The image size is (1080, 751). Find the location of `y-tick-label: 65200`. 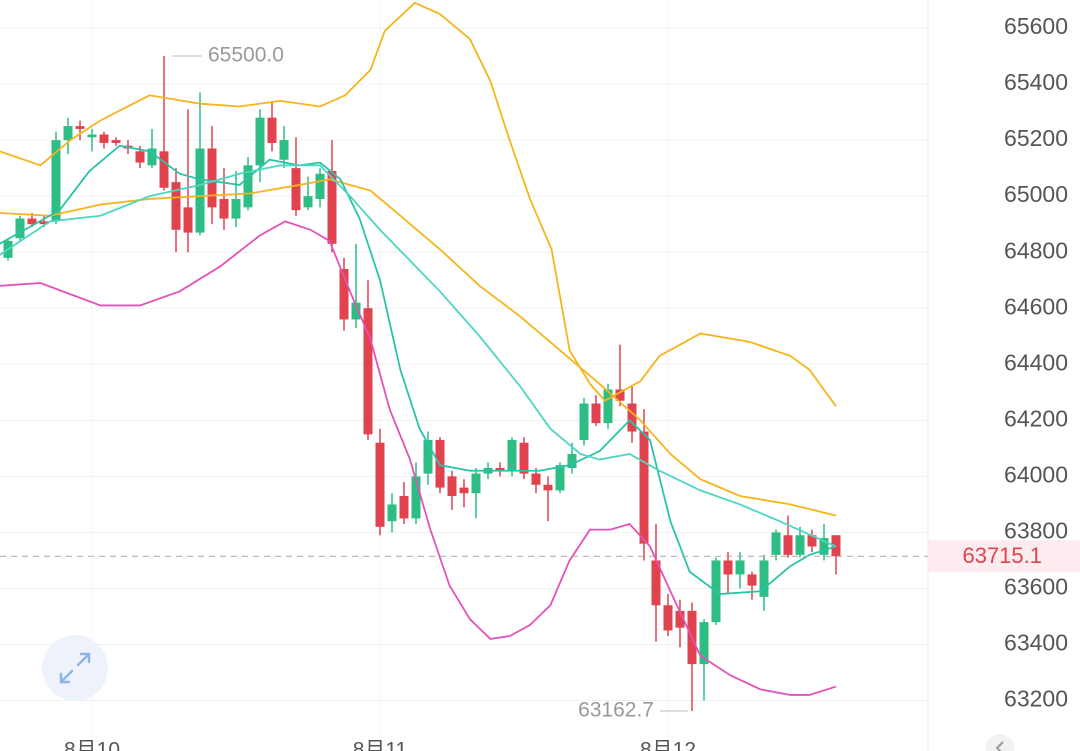

y-tick-label: 65200 is located at coordinates (1036, 138).